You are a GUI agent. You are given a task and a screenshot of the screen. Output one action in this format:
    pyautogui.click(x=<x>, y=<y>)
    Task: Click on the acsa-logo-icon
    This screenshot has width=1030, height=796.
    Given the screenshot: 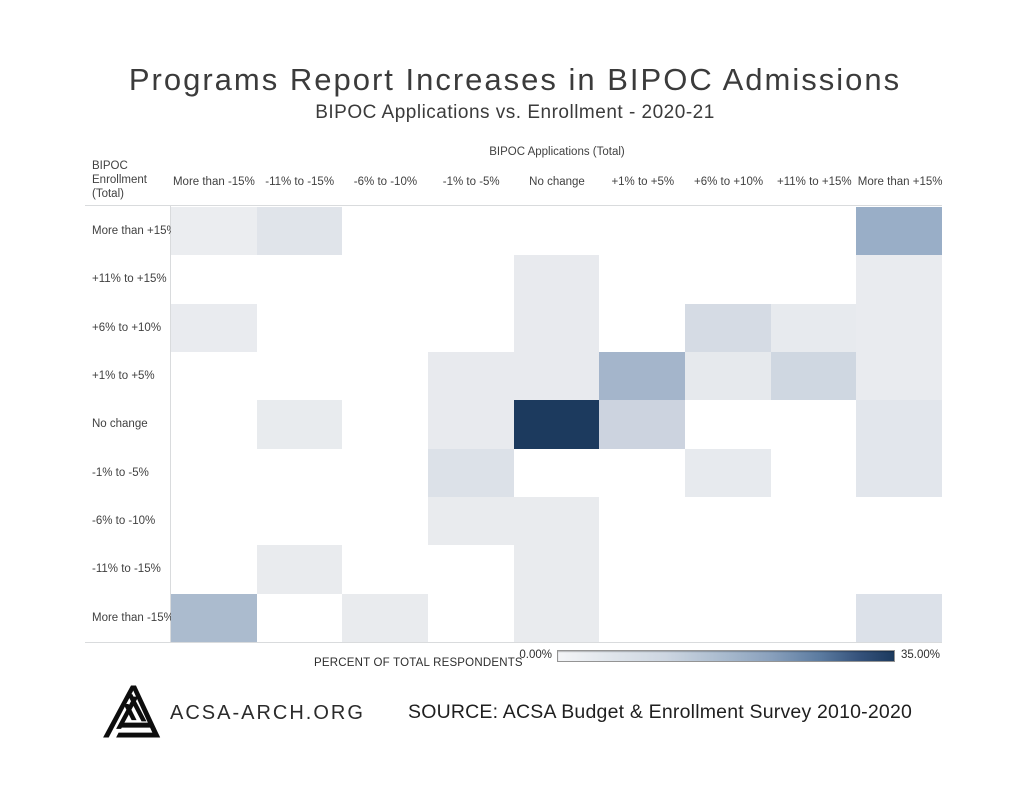 What is the action you would take?
    pyautogui.click(x=132, y=711)
    